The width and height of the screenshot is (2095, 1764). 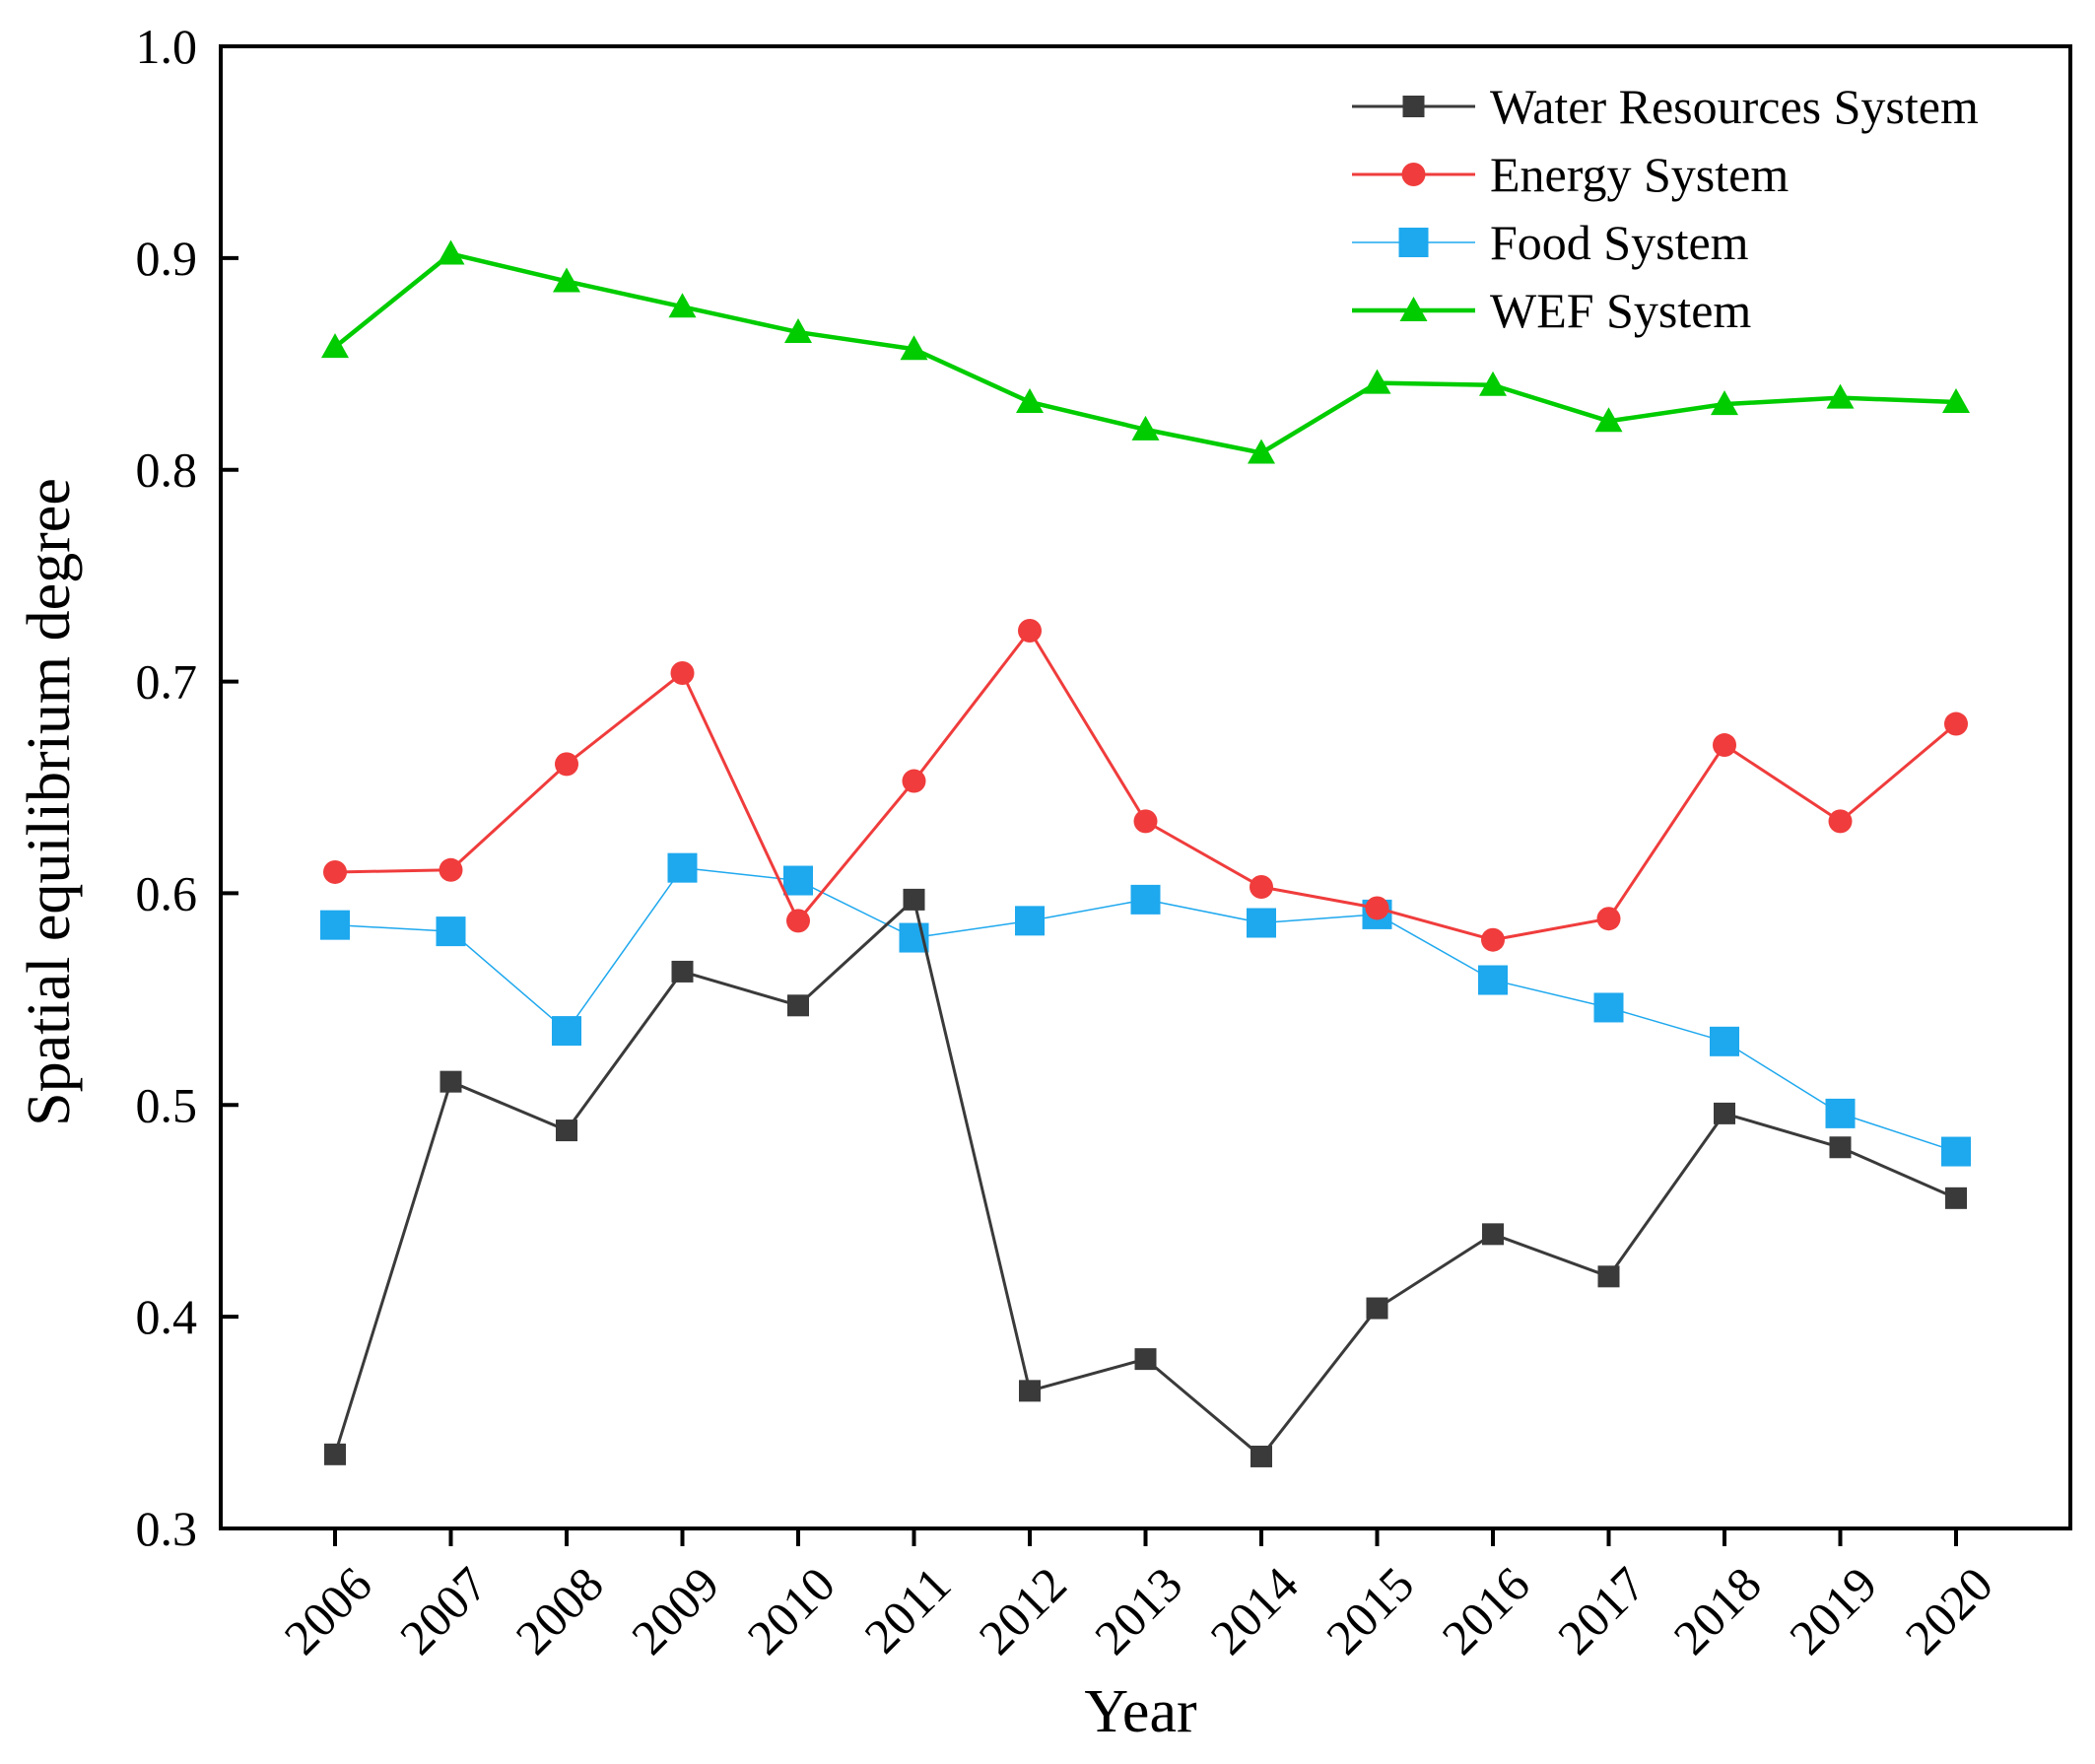 What do you see at coordinates (1833, 1610) in the screenshot?
I see `x-tick-label: 2019` at bounding box center [1833, 1610].